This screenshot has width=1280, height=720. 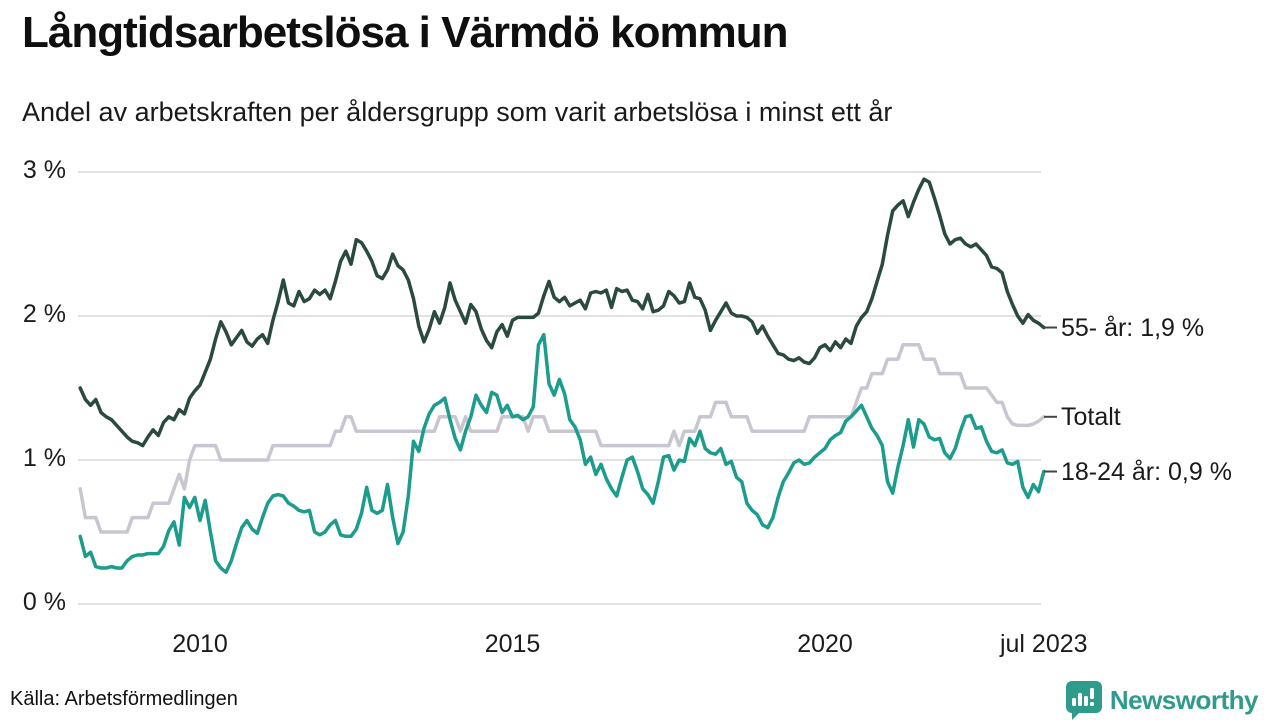 I want to click on series-end-label-18-24: 18-24 år: 0,9 %, so click(x=1146, y=471).